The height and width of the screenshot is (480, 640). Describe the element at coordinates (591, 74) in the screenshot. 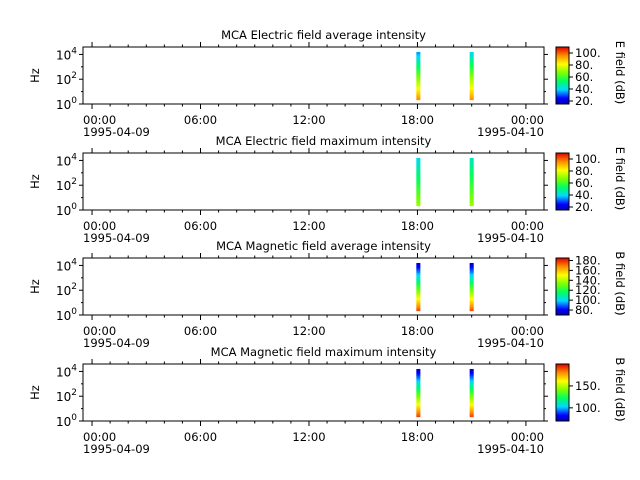

I see `colorbar: 20.40.60.80.100. E field (dB)` at that location.